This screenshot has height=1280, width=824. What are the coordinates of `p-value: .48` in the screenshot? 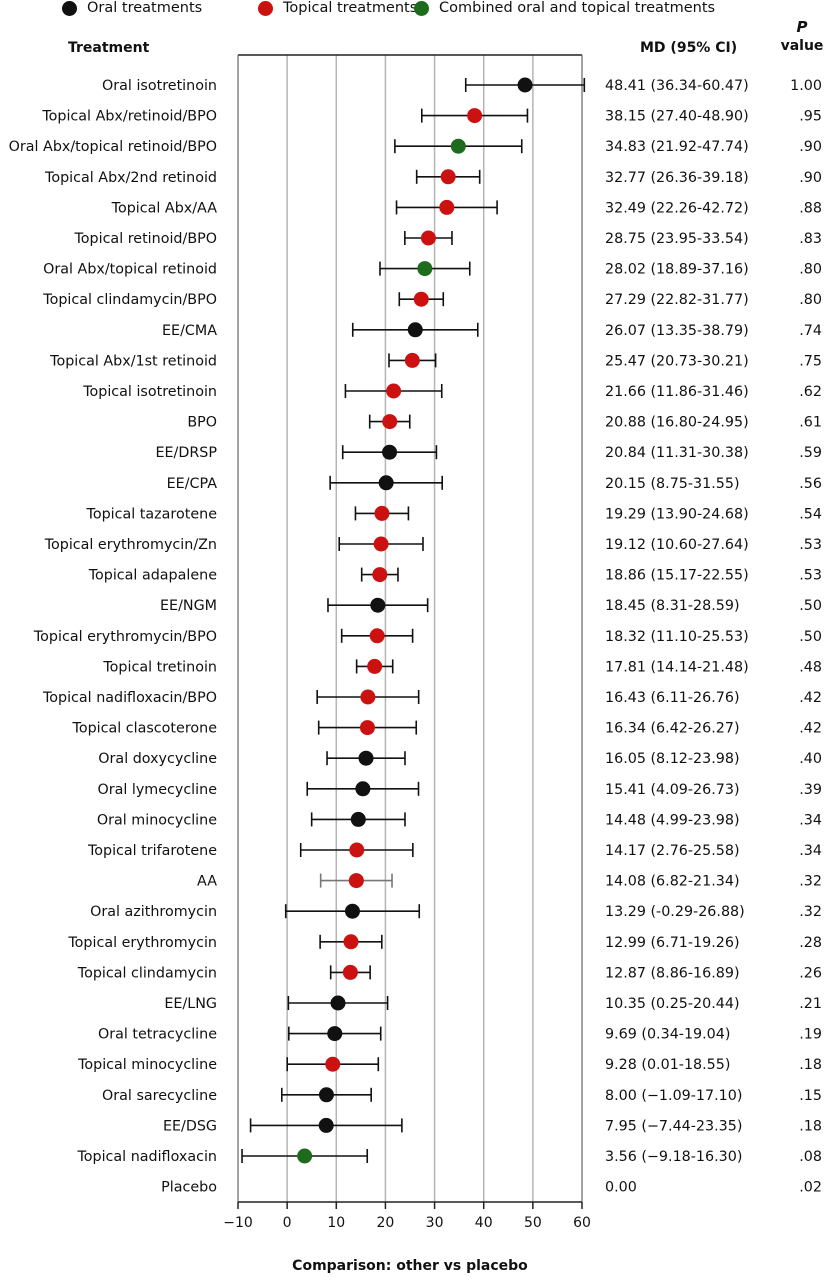 It's located at (810, 667).